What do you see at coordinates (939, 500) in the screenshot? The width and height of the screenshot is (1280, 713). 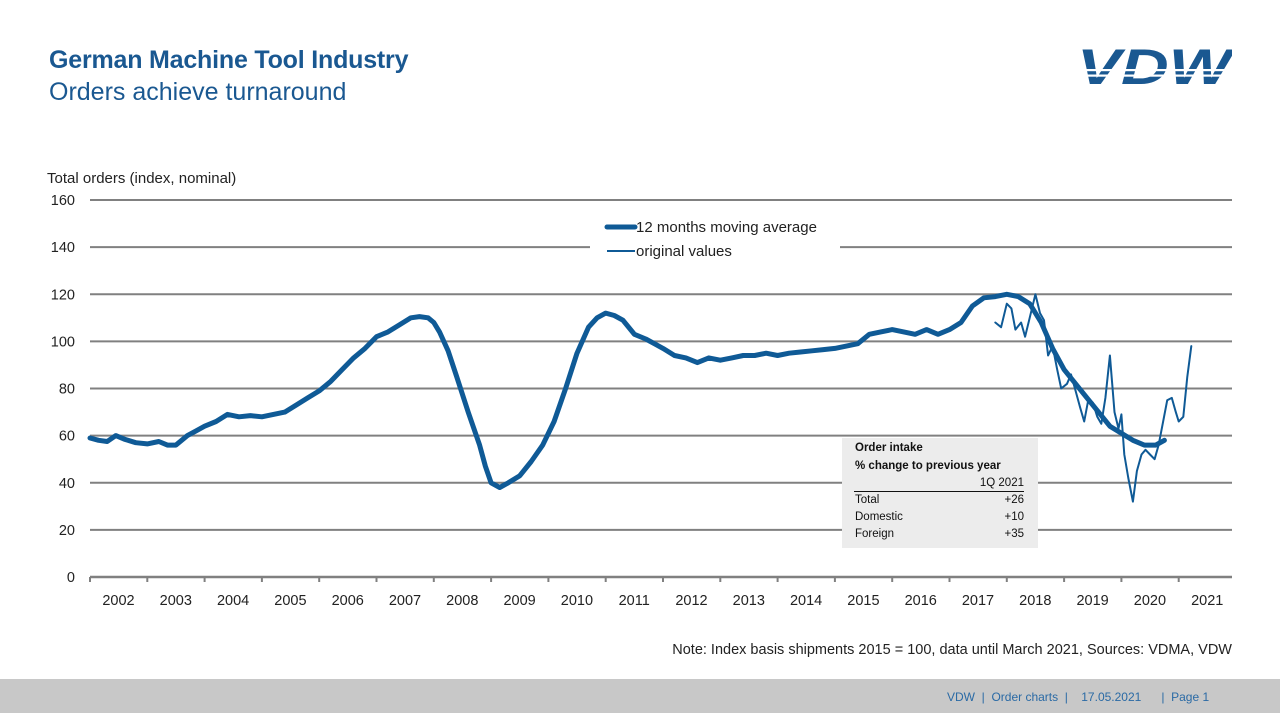 I see `infobox-row-total: Total +26` at bounding box center [939, 500].